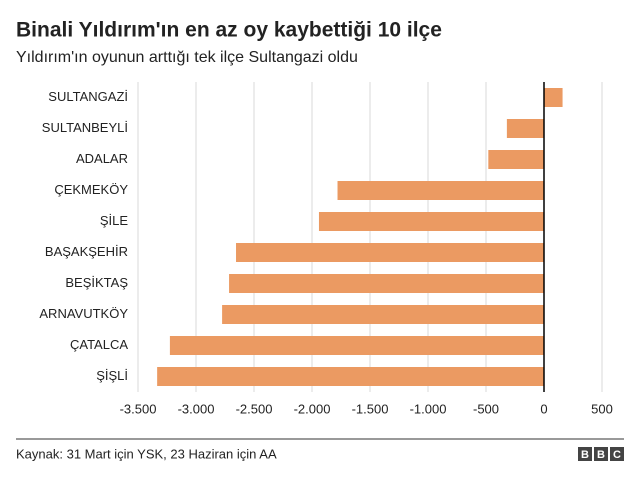 The width and height of the screenshot is (640, 484). Describe the element at coordinates (88, 96) in the screenshot. I see `y-tick-label: SULTANGAZİ` at that location.